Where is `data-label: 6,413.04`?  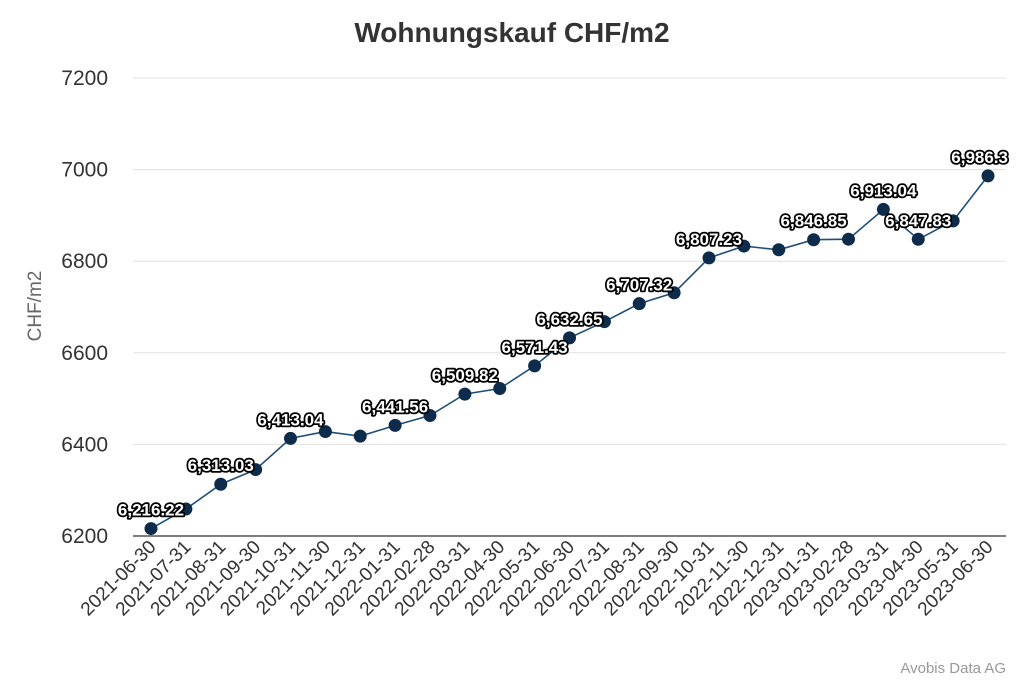 data-label: 6,413.04 is located at coordinates (290, 419).